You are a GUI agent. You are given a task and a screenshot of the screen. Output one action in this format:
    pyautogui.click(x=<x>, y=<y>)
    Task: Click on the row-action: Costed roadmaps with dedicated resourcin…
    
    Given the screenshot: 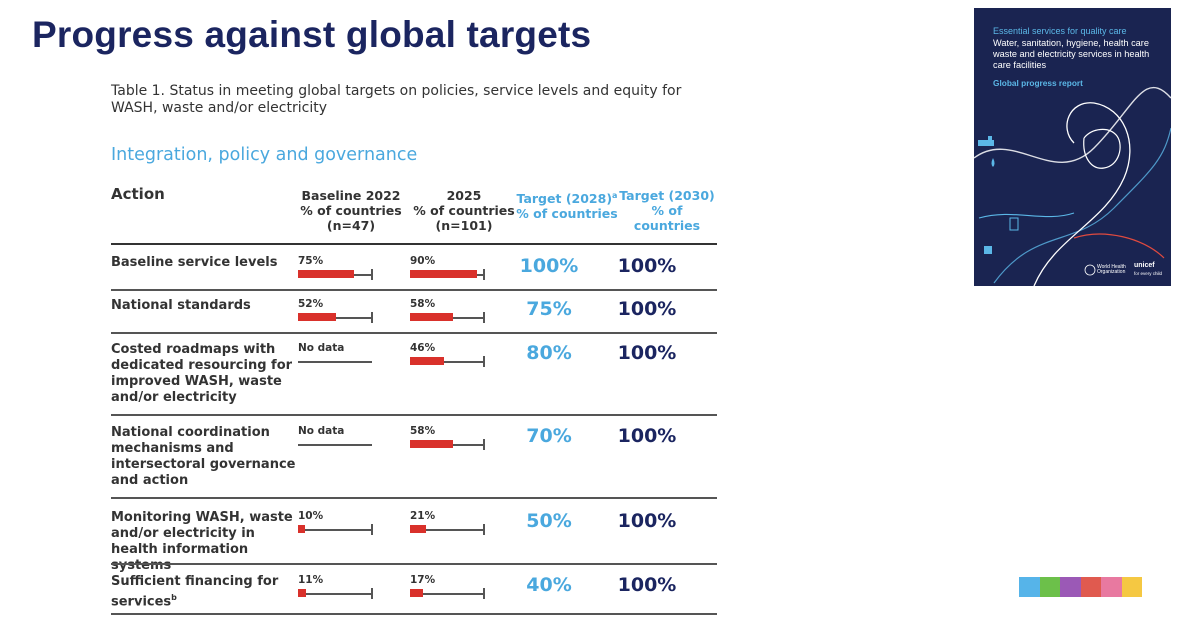 What is the action you would take?
    pyautogui.click(x=202, y=373)
    